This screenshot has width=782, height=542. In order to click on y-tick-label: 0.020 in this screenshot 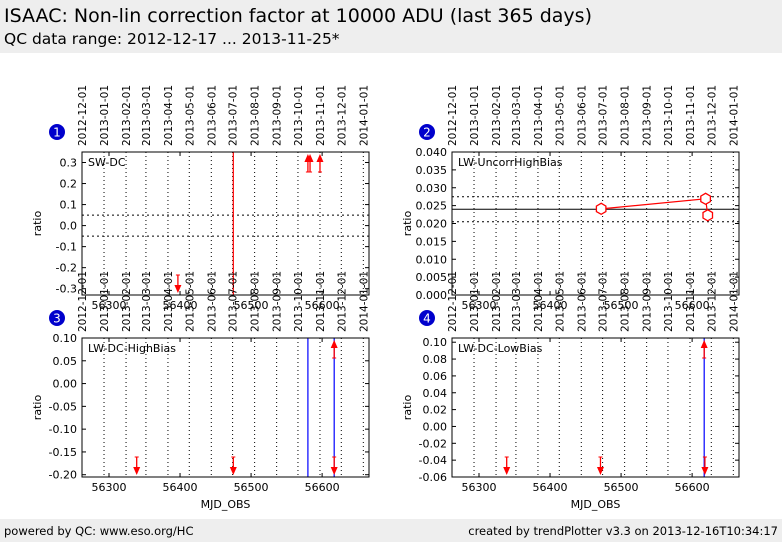, I will do `click(432, 224)`.